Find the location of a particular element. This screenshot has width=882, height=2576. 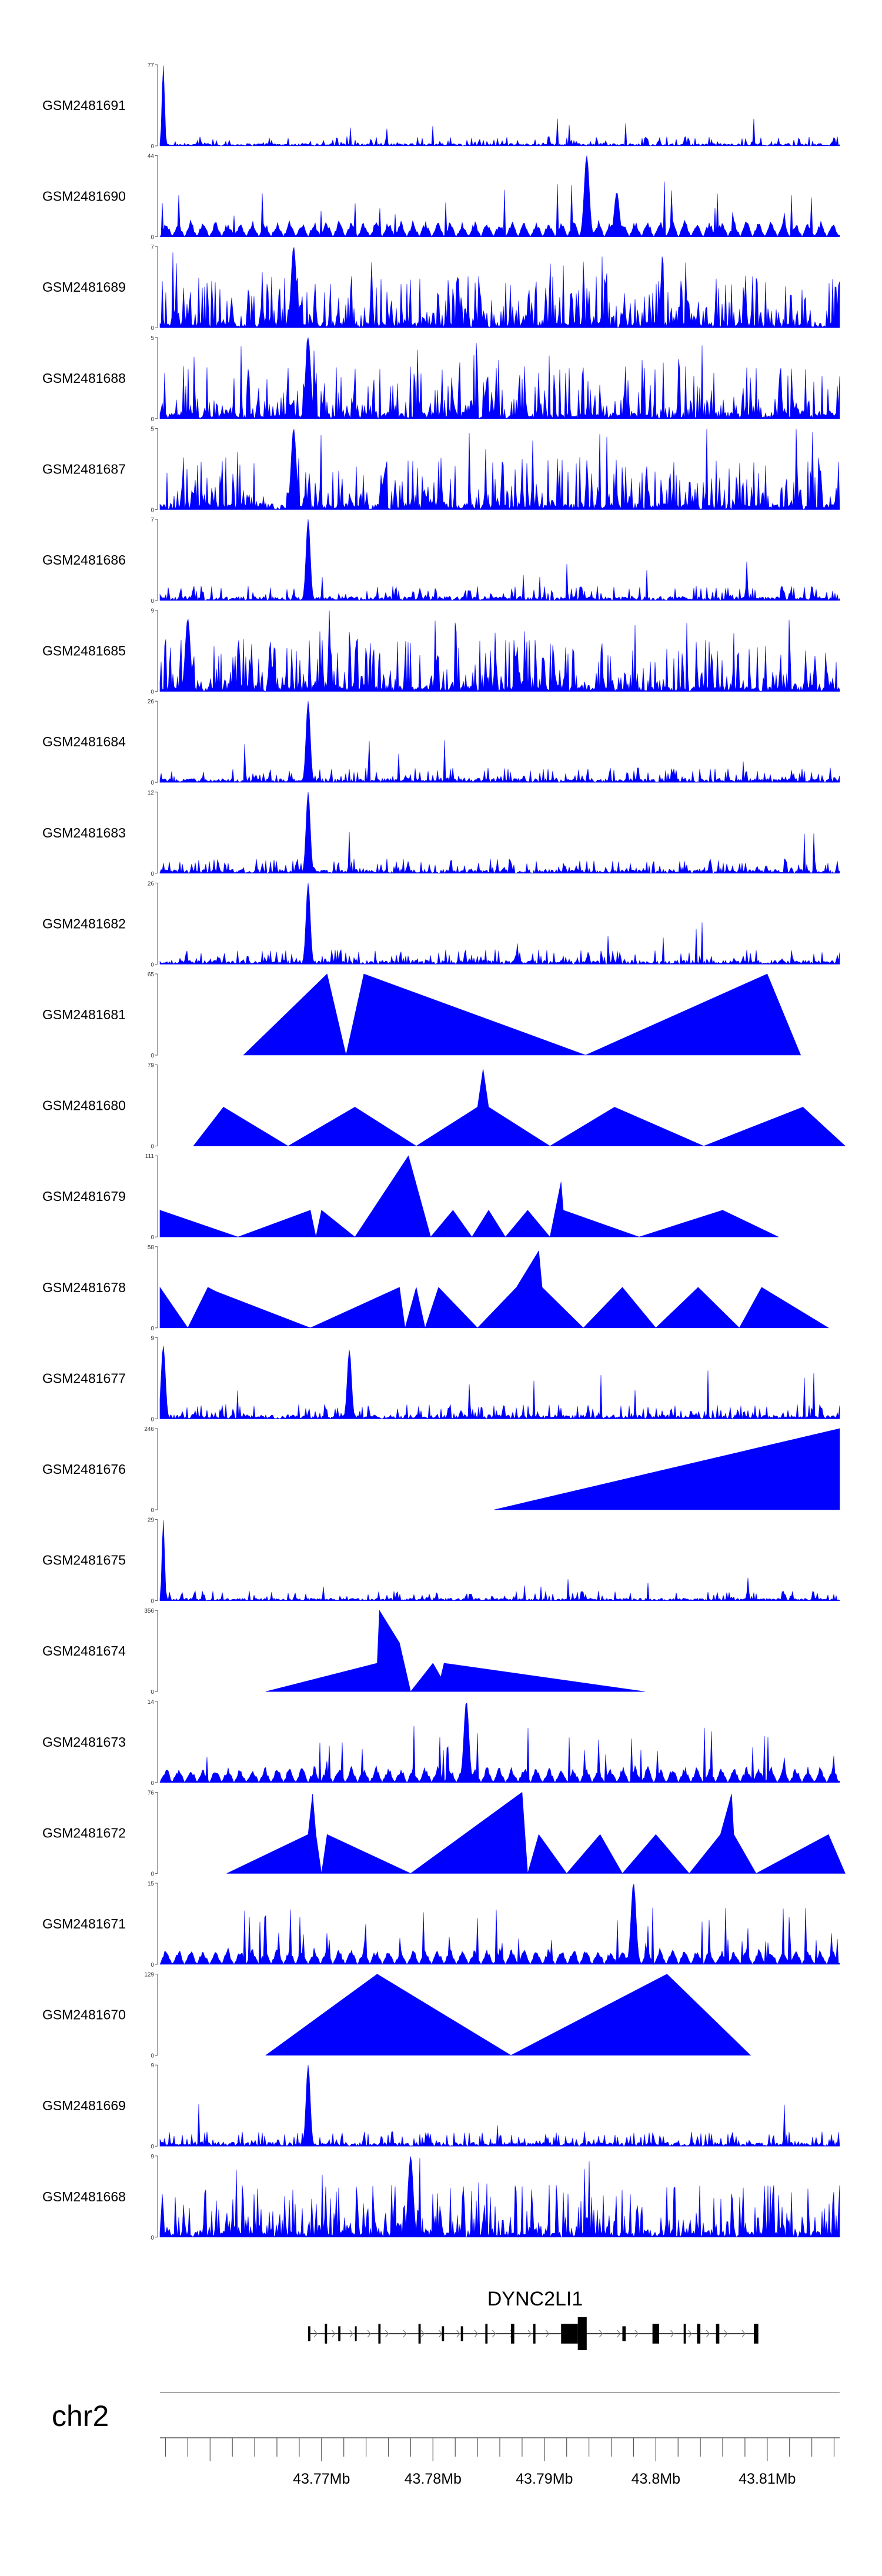

track-GSM2481686: GSM2481686 7 0 is located at coordinates (441, 561).